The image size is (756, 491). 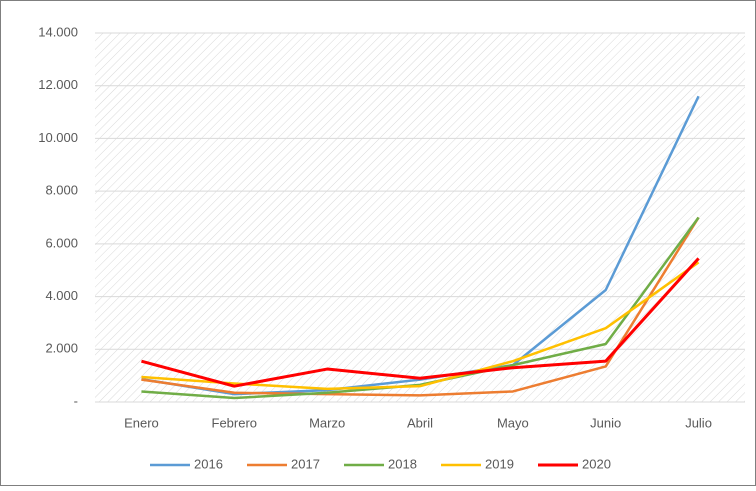 I want to click on y-tick-label: 2.000, so click(x=61, y=348).